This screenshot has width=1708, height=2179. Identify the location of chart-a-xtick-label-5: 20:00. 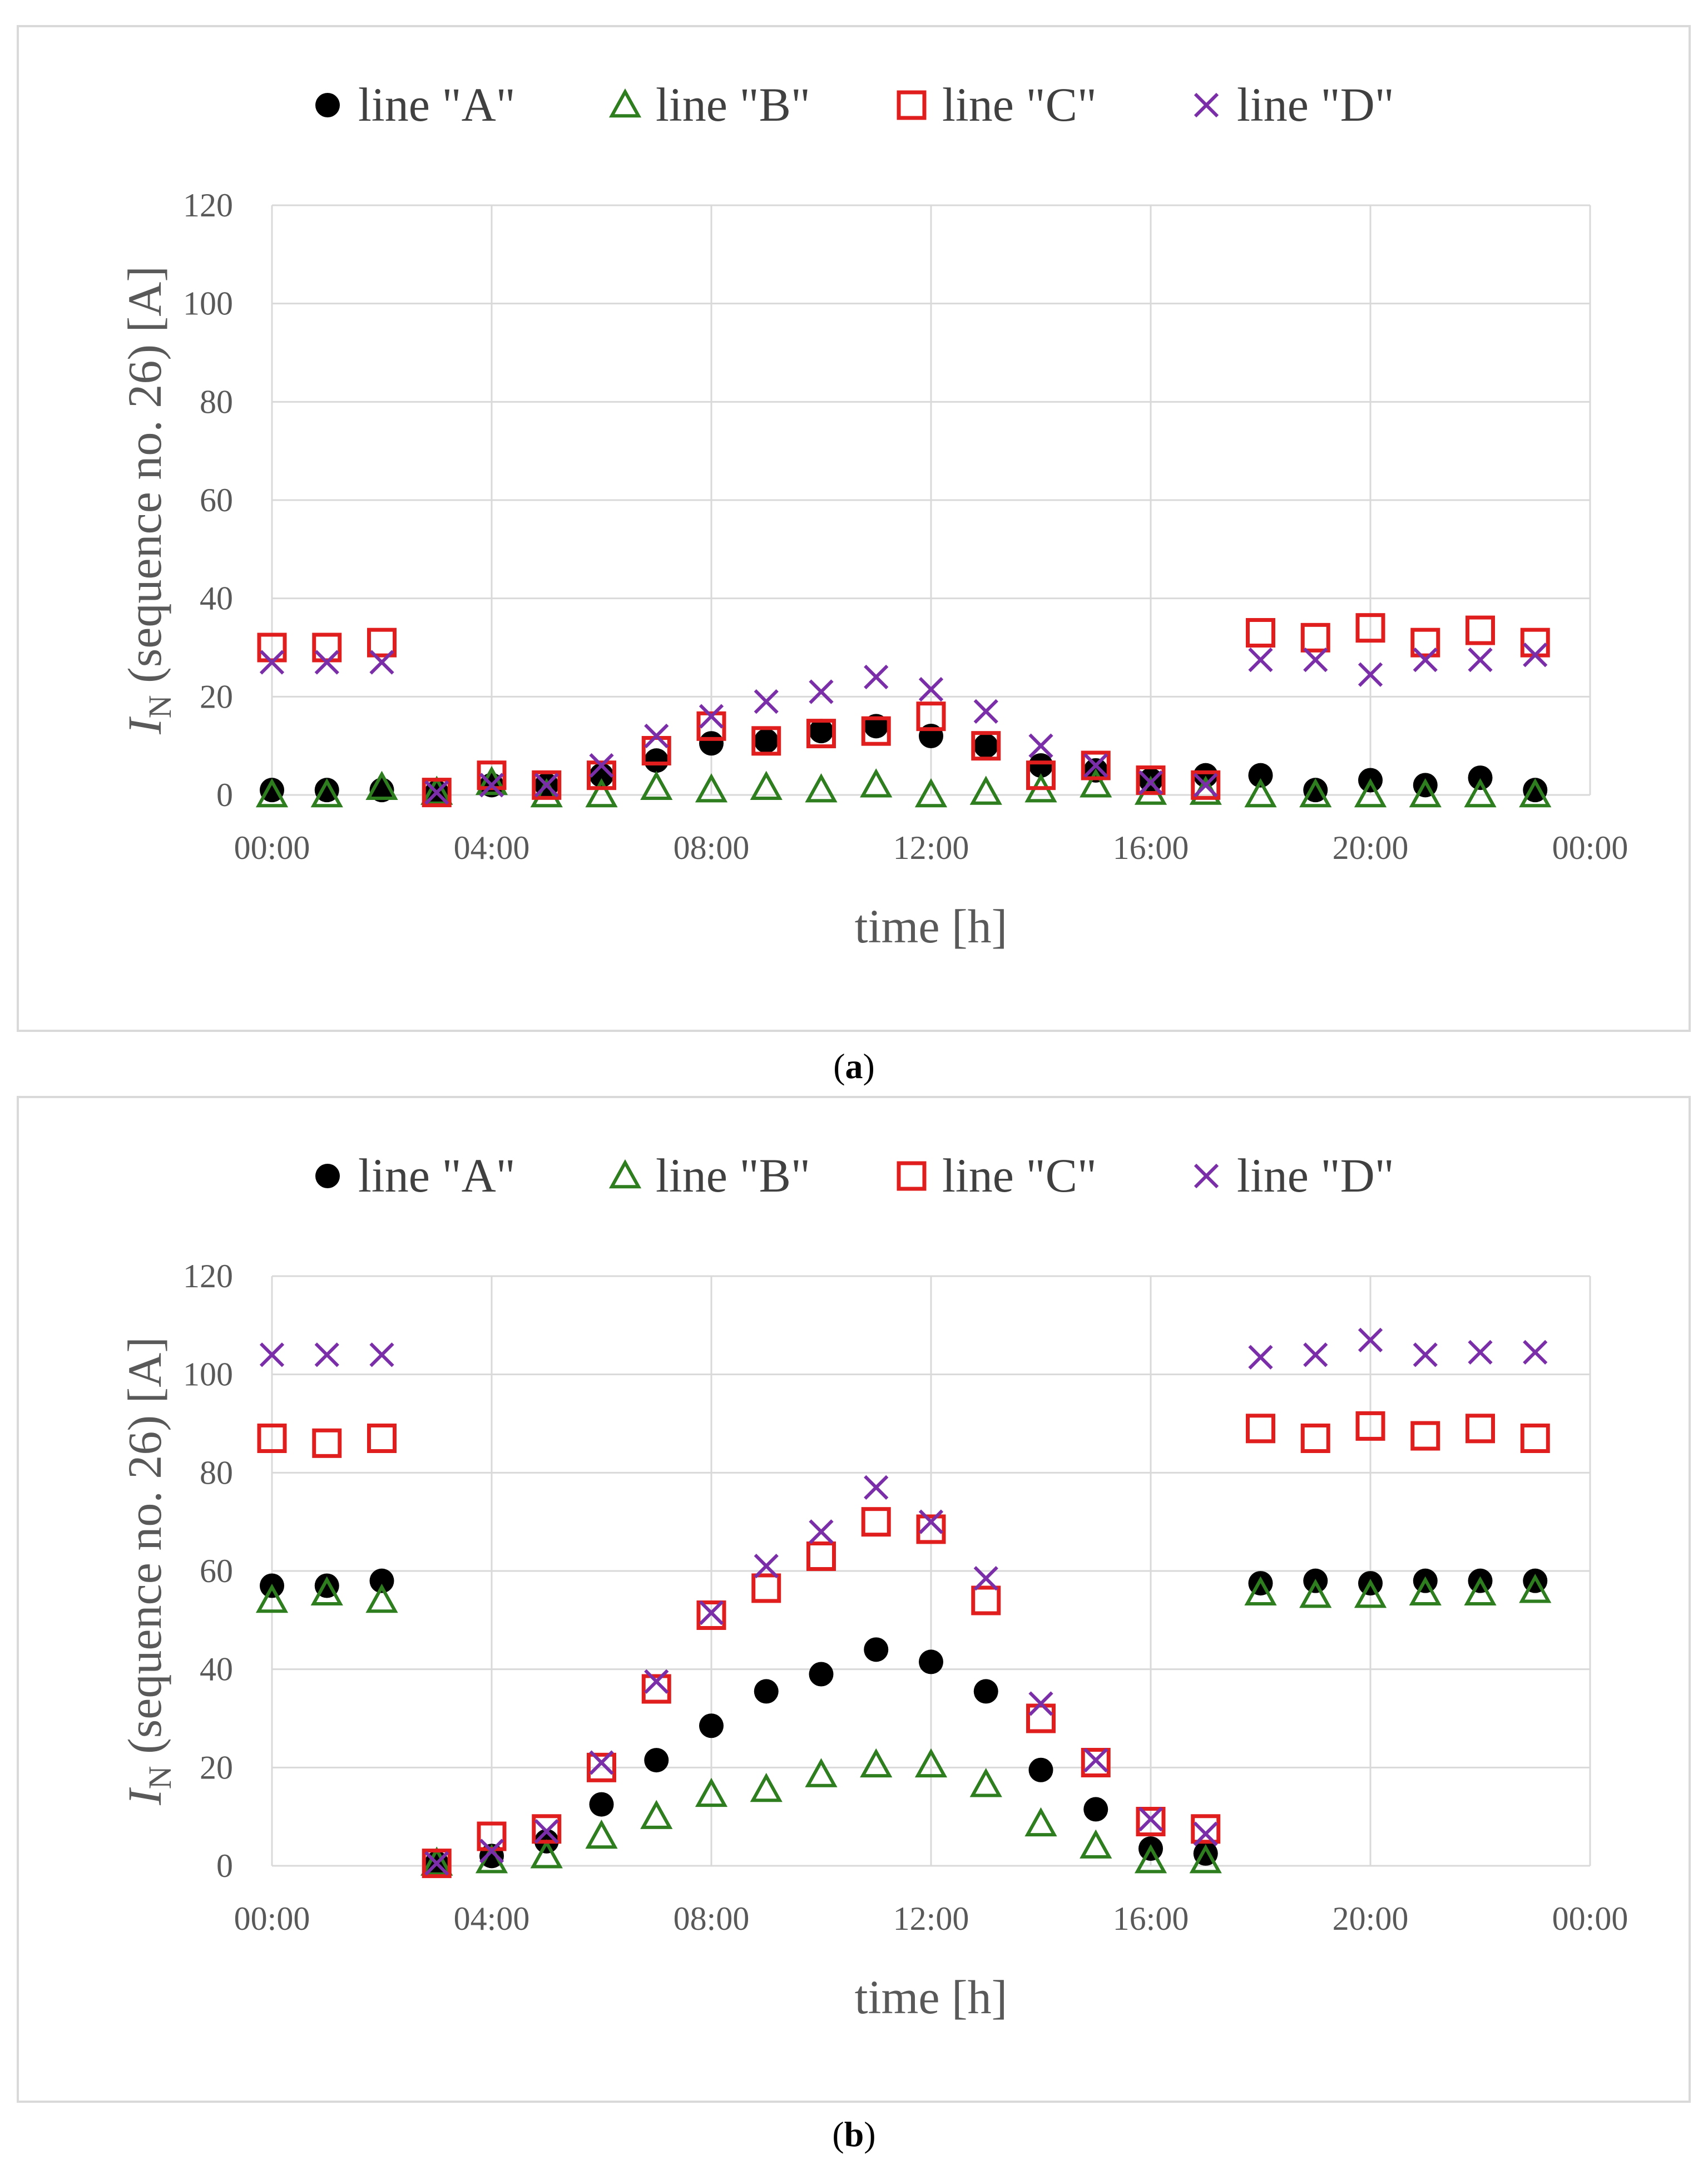
(1371, 847).